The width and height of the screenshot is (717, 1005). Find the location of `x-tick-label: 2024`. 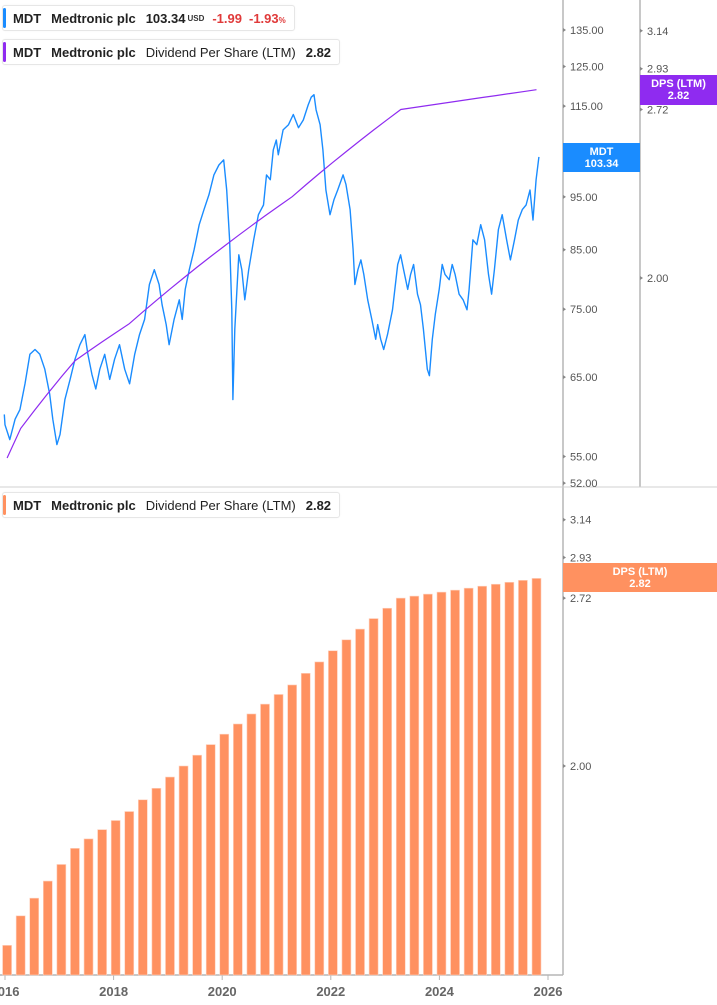

x-tick-label: 2024 is located at coordinates (440, 991).